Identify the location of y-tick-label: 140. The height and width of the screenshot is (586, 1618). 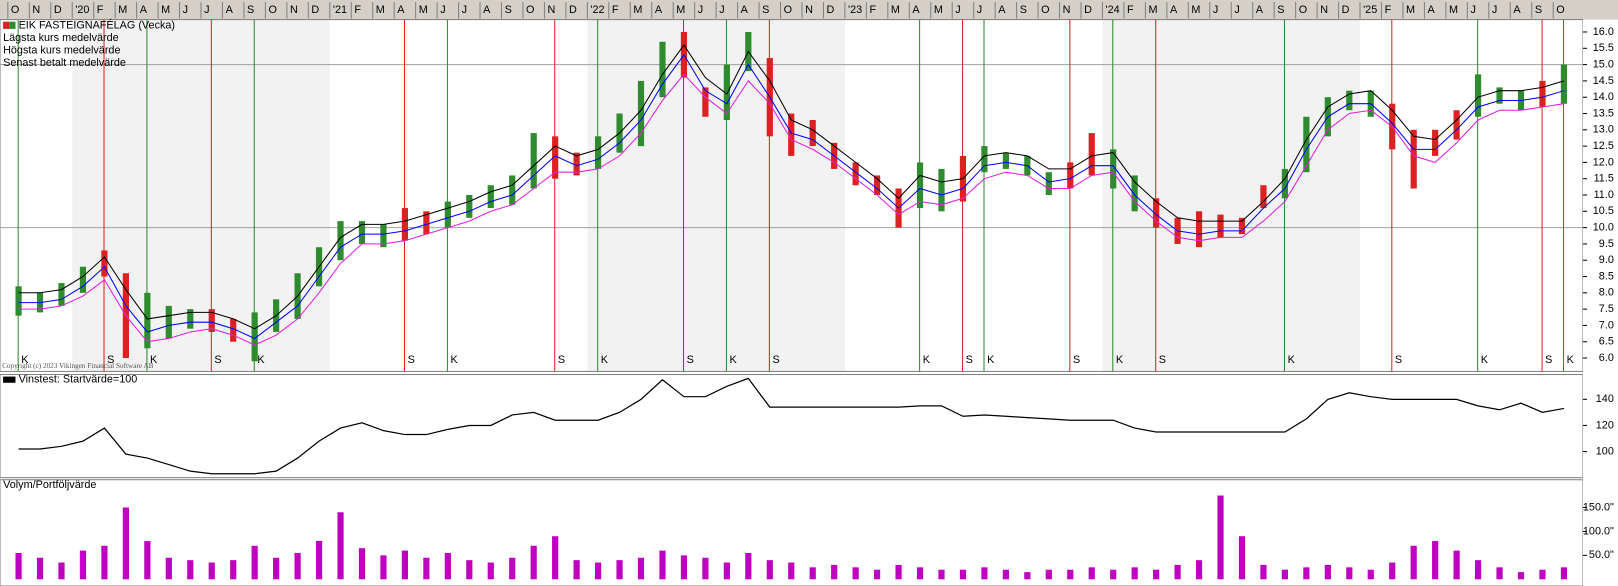
(1605, 399).